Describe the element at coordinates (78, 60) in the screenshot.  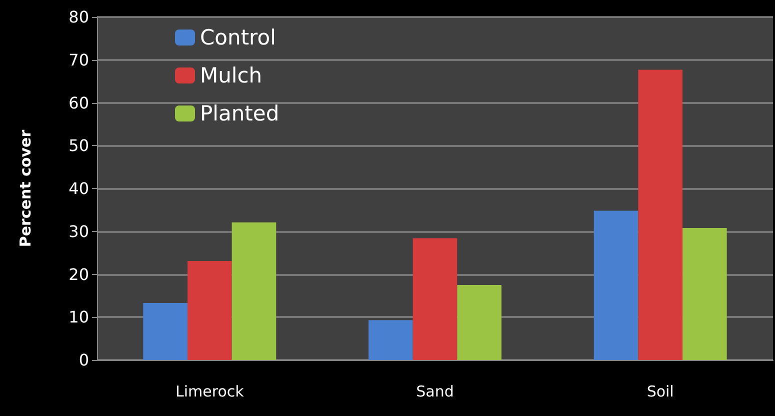
I see `y-tick-label: 70` at that location.